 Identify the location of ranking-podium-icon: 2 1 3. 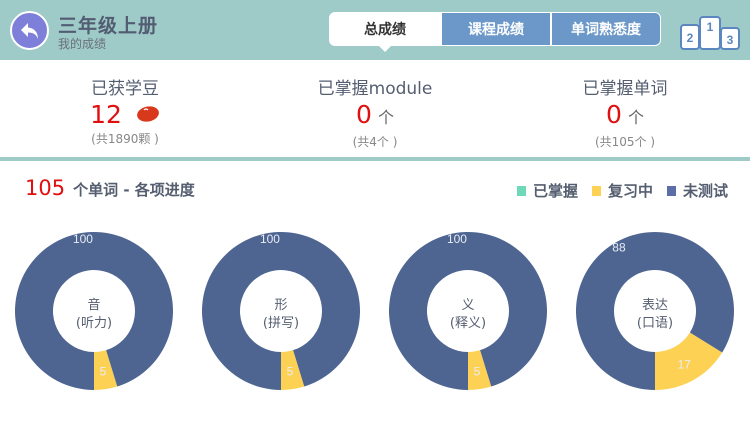
(710, 33).